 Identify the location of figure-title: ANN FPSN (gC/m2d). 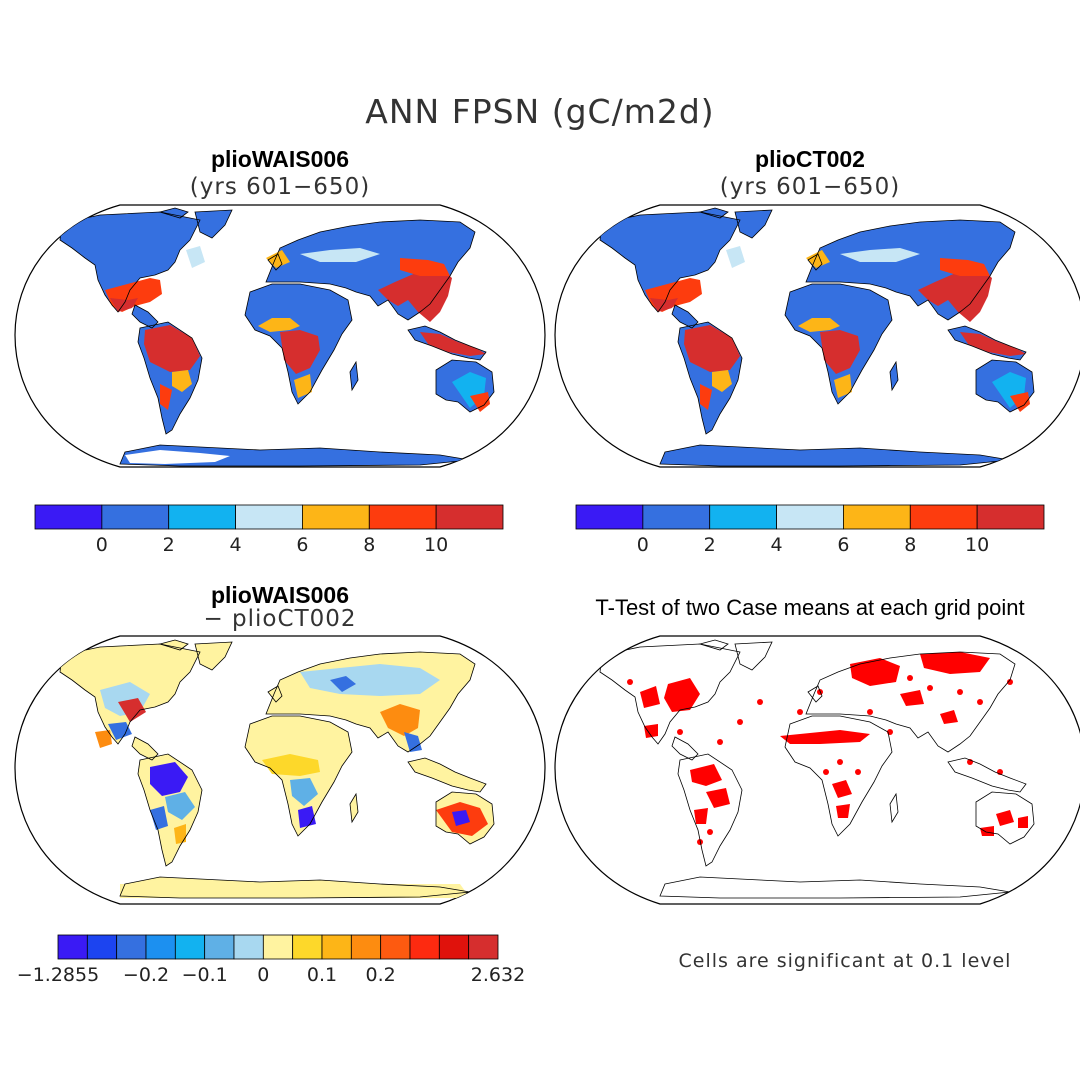
(540, 111).